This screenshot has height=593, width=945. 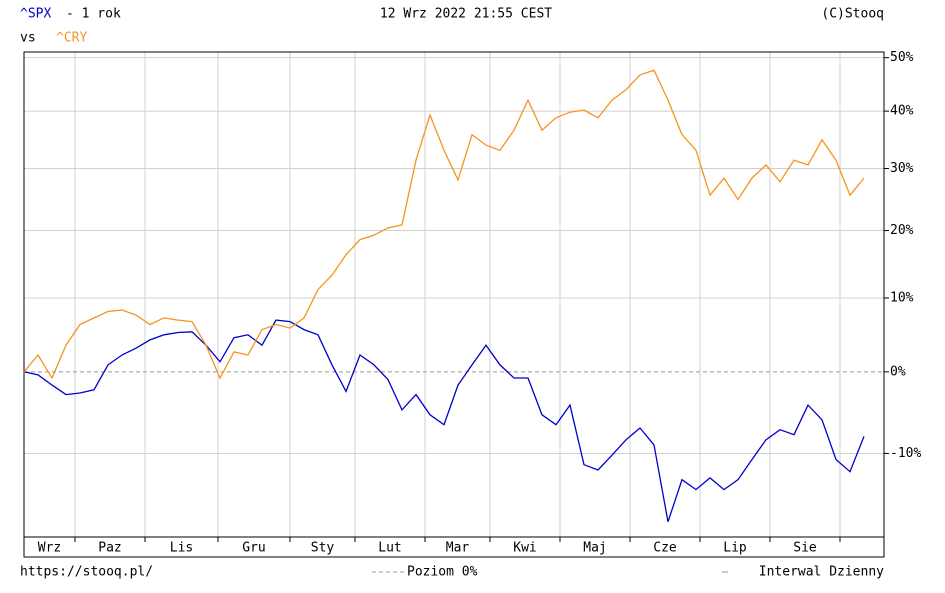 What do you see at coordinates (253, 548) in the screenshot?
I see `x-tick-label: Gru` at bounding box center [253, 548].